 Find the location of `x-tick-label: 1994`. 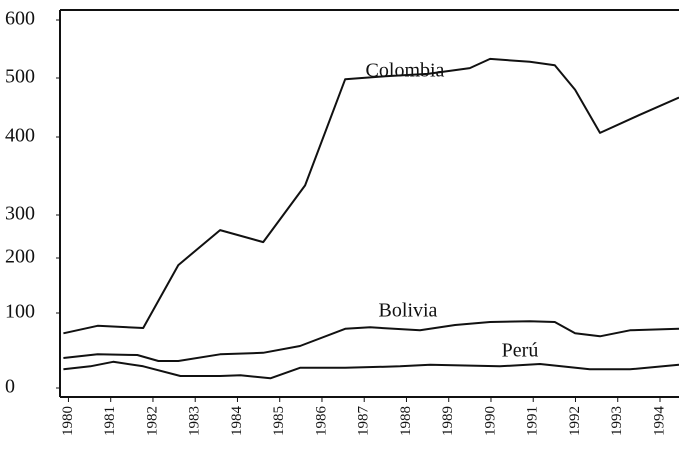

x-tick-label: 1994 is located at coordinates (659, 421).